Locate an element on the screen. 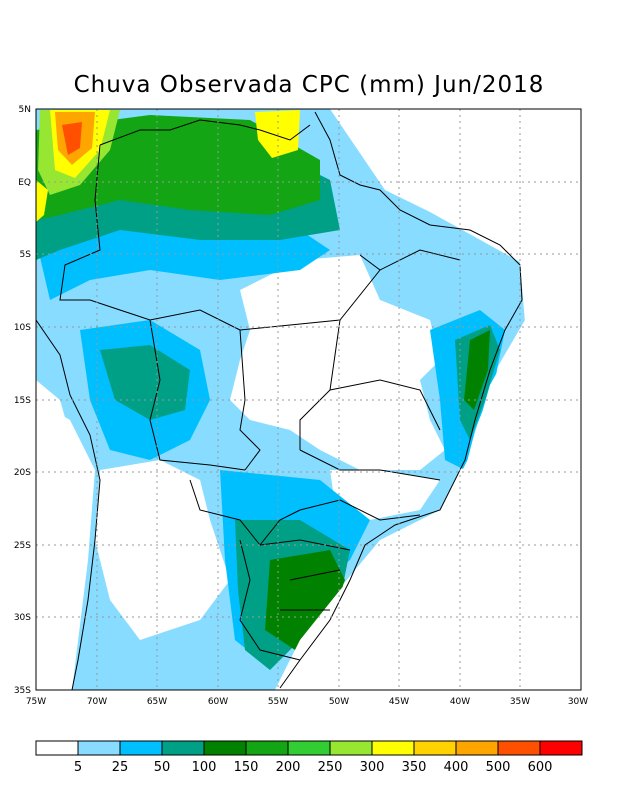 The height and width of the screenshot is (800, 618). continent-west-coast is located at coordinates (68, 504).